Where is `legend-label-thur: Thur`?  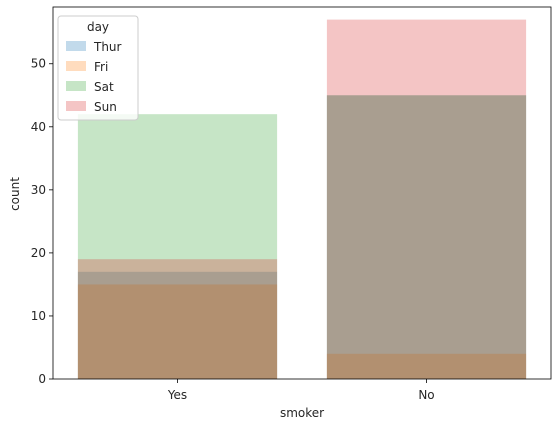
legend-label-thur: Thur is located at coordinates (107, 47).